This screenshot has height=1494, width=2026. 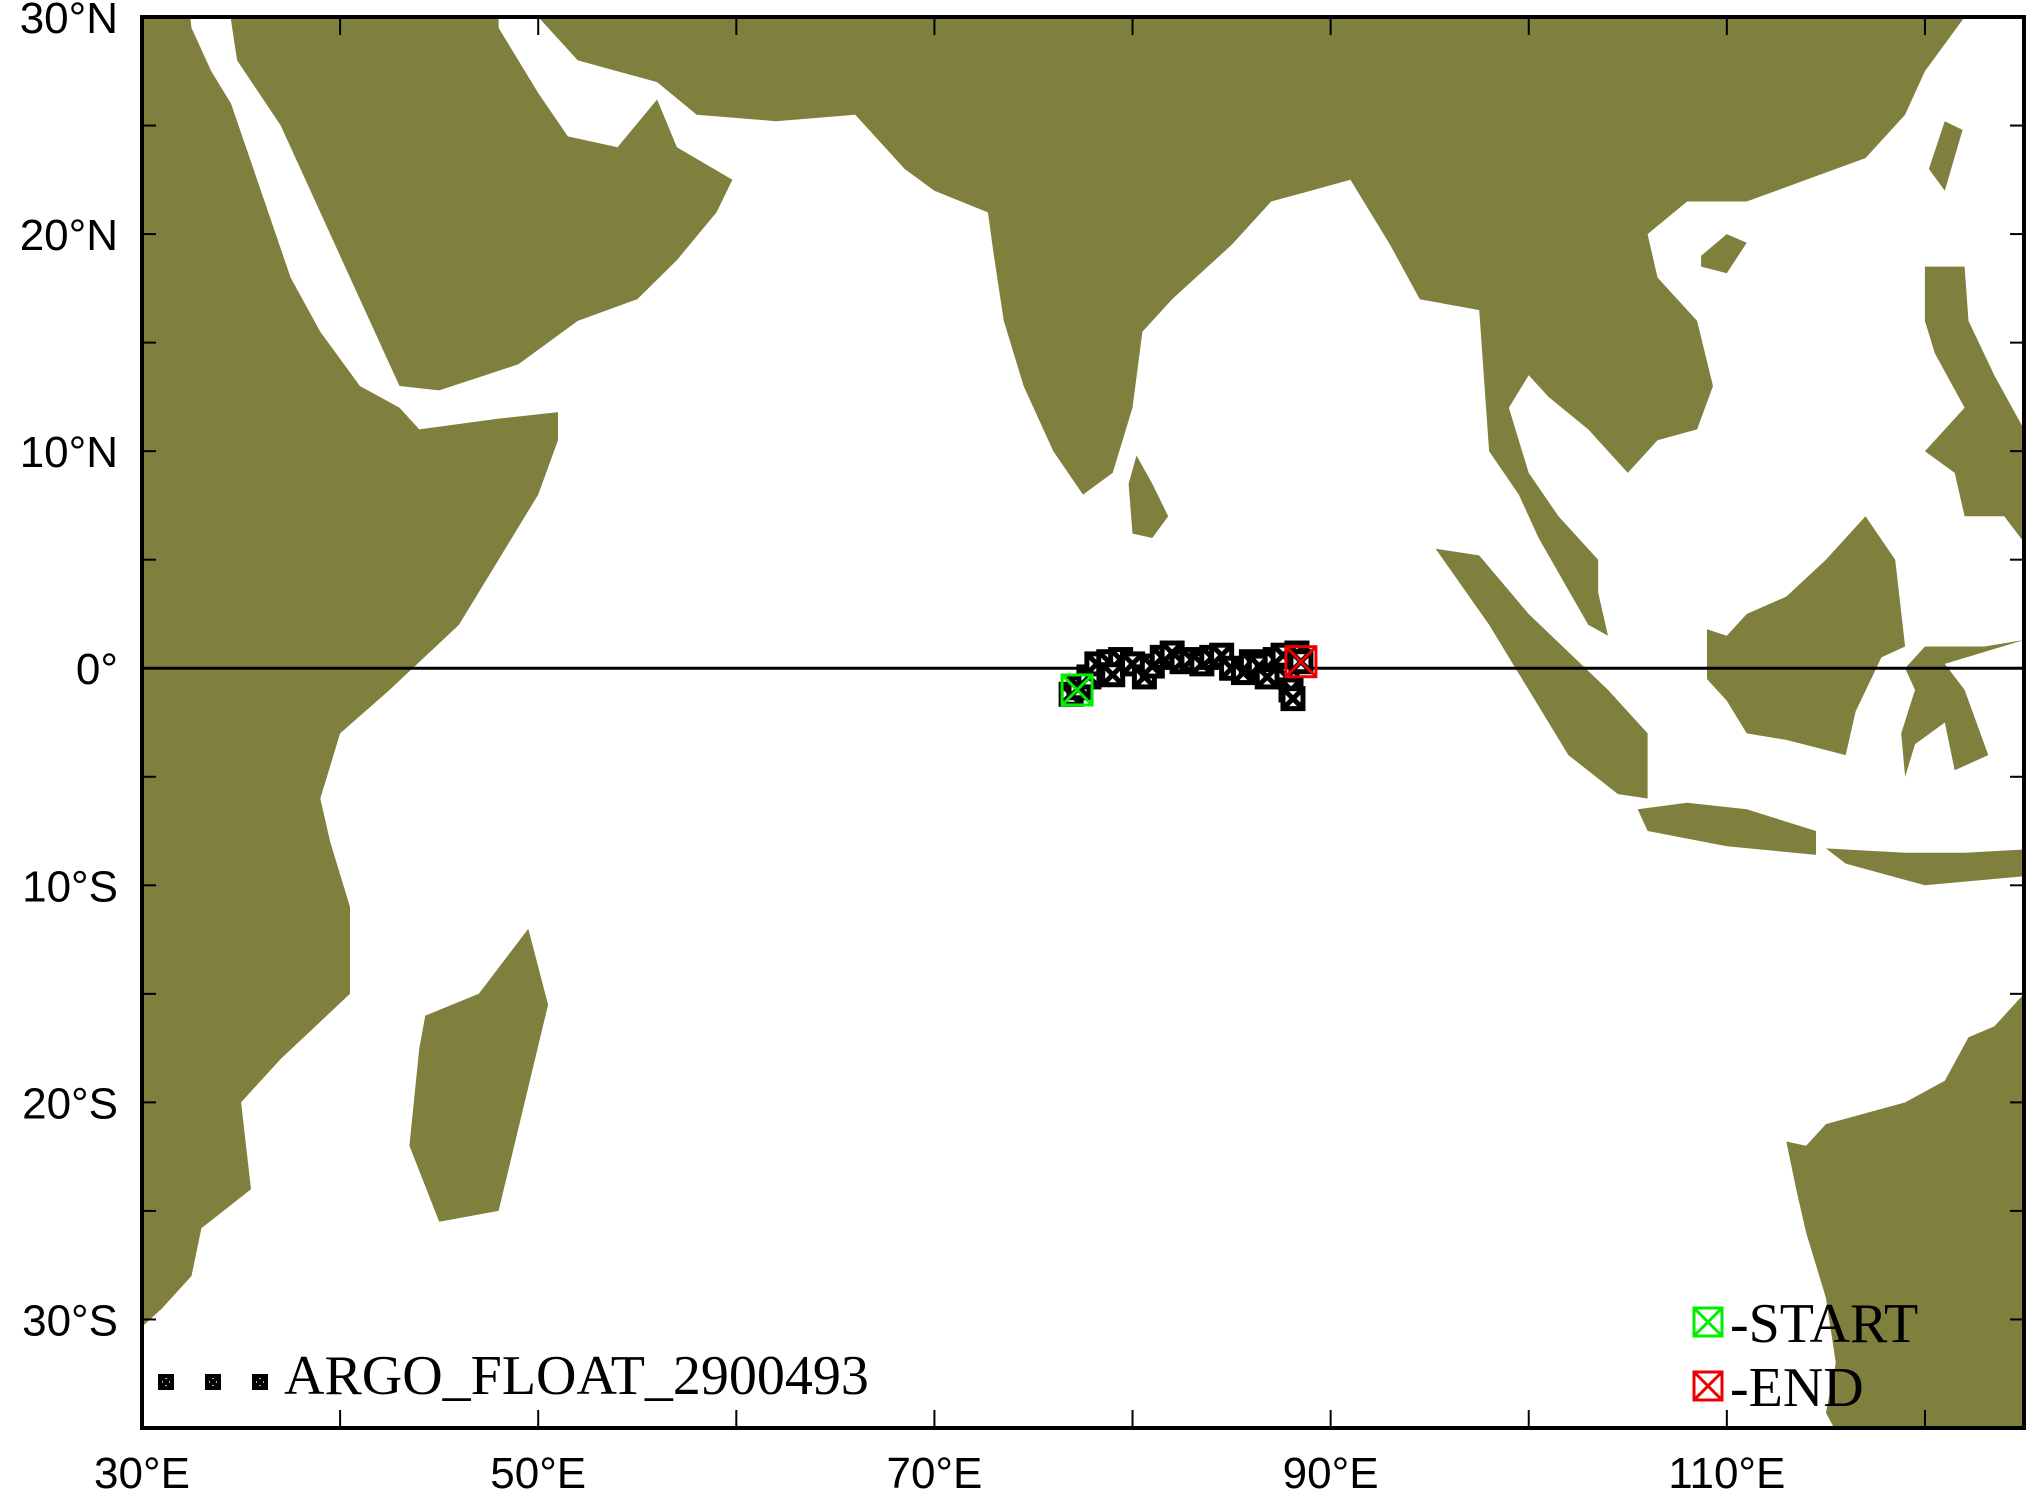 What do you see at coordinates (538, 1471) in the screenshot?
I see `x-tick-label: 50°E` at bounding box center [538, 1471].